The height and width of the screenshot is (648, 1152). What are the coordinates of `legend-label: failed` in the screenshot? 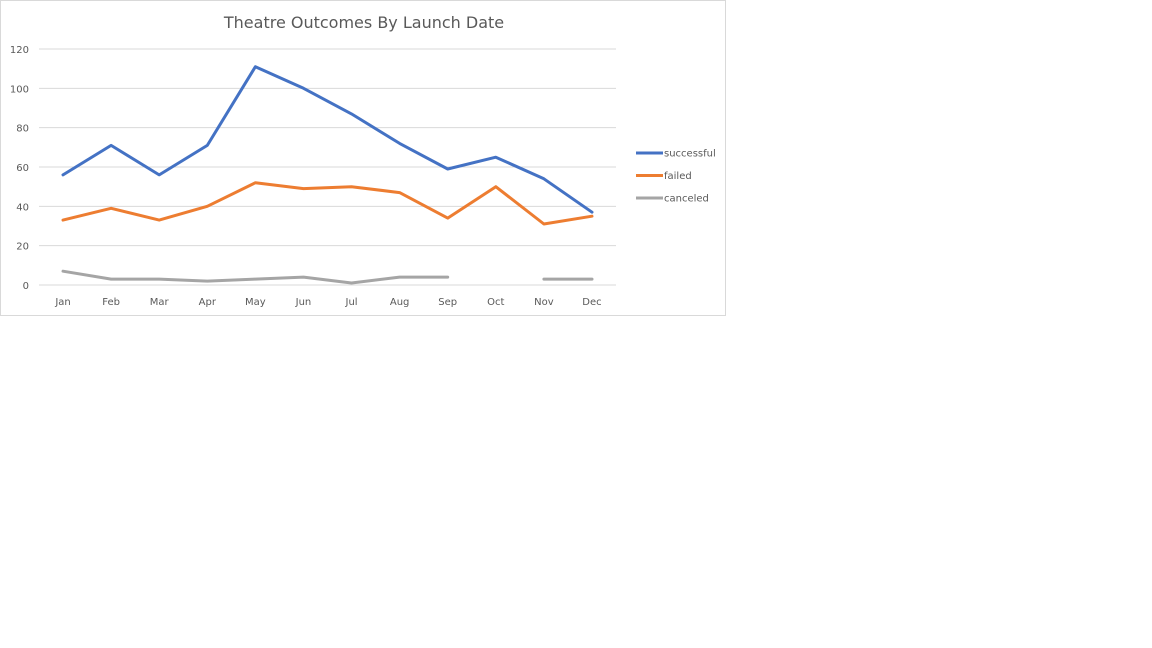 It's located at (678, 176).